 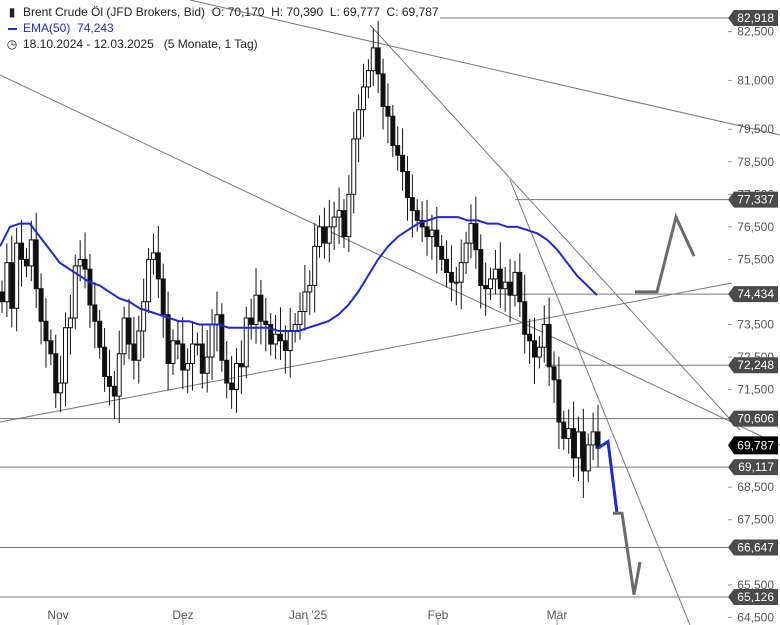 What do you see at coordinates (755, 80) in the screenshot?
I see `price-tick-label: 81,000` at bounding box center [755, 80].